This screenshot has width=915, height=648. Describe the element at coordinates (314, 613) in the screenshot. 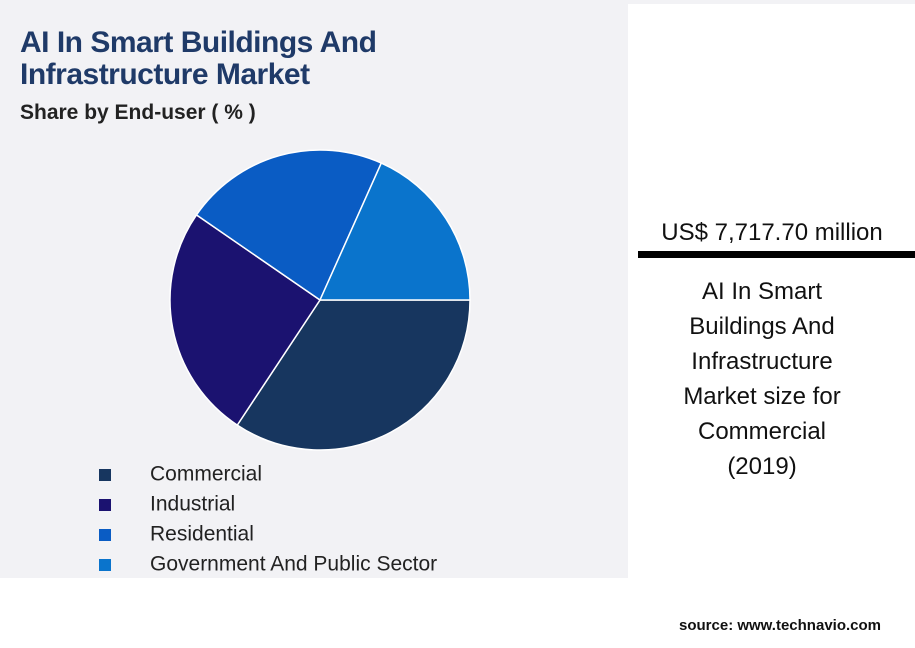

I see `background` at that location.